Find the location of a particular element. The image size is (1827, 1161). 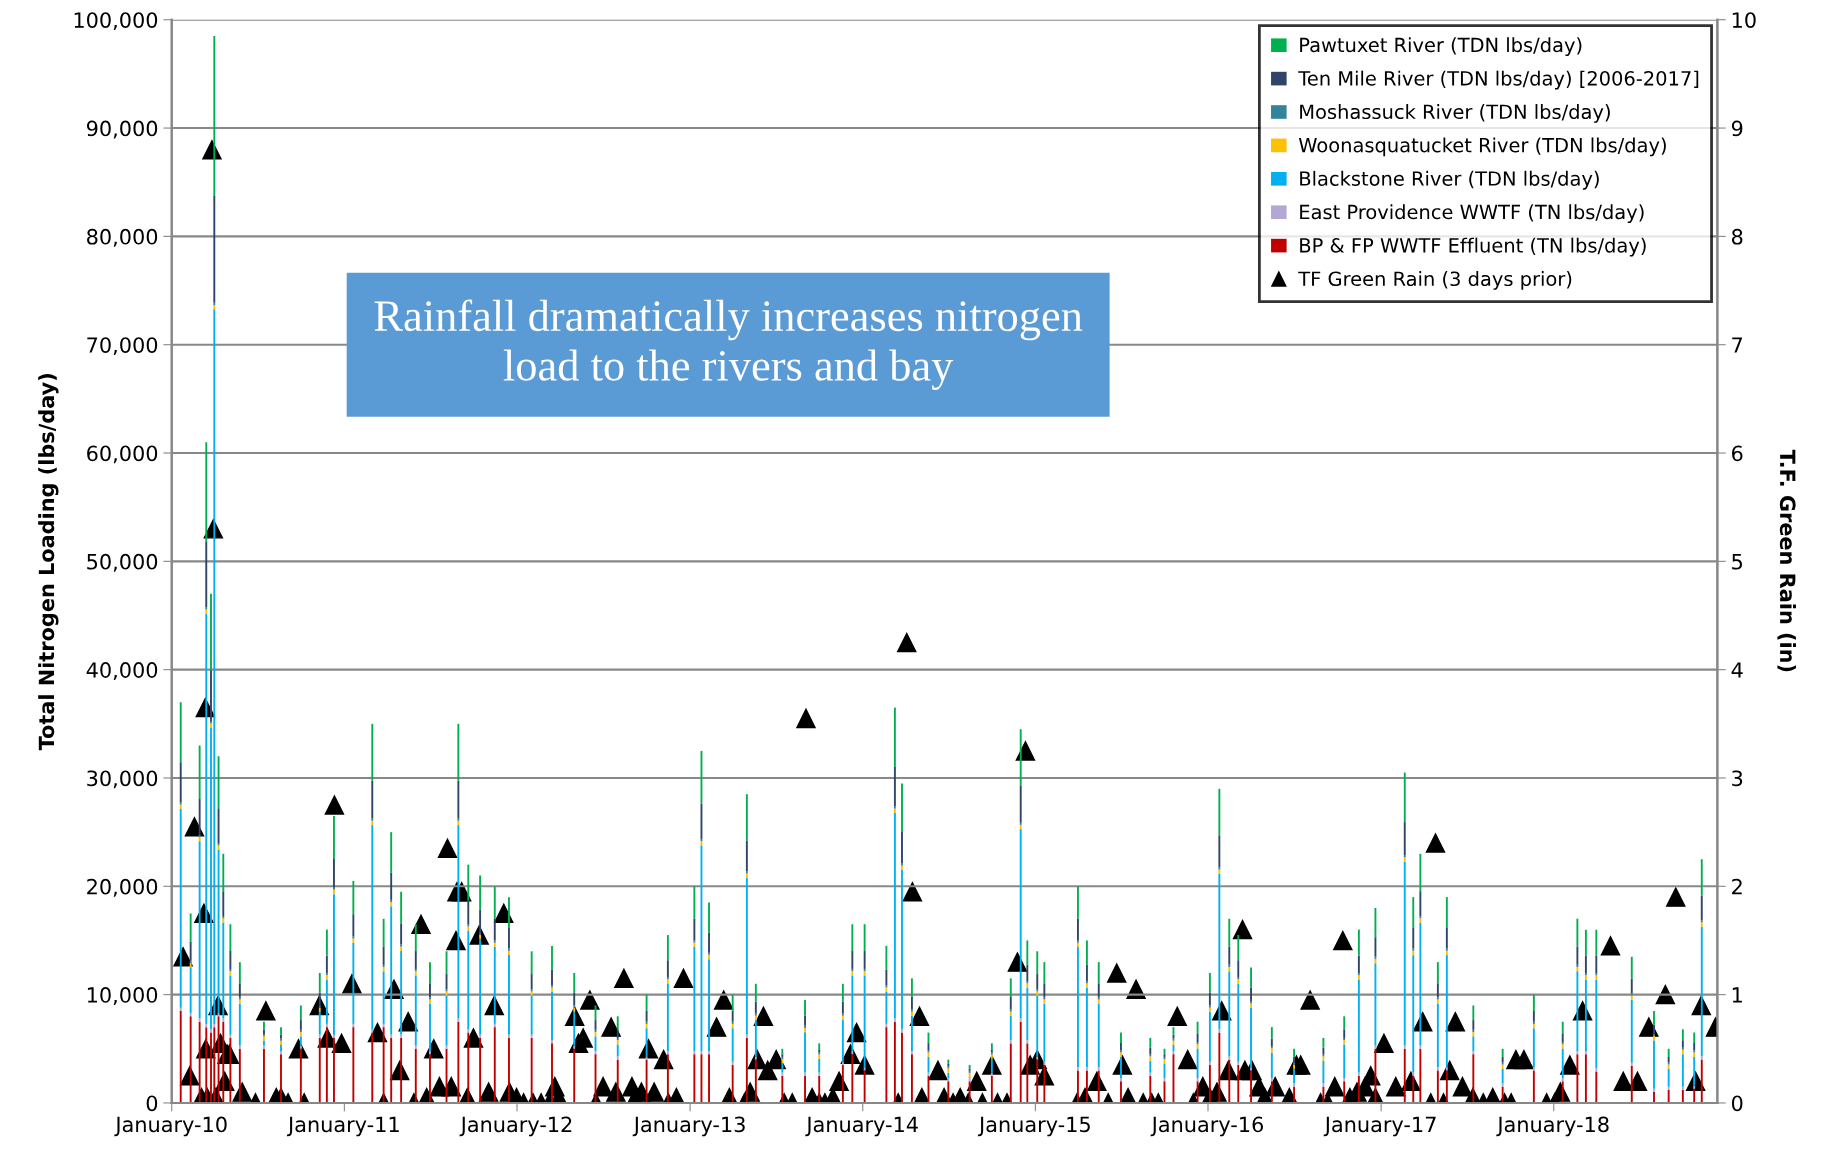

legend-label: Moshassuck River (TDN lbs/day) is located at coordinates (1455, 113).